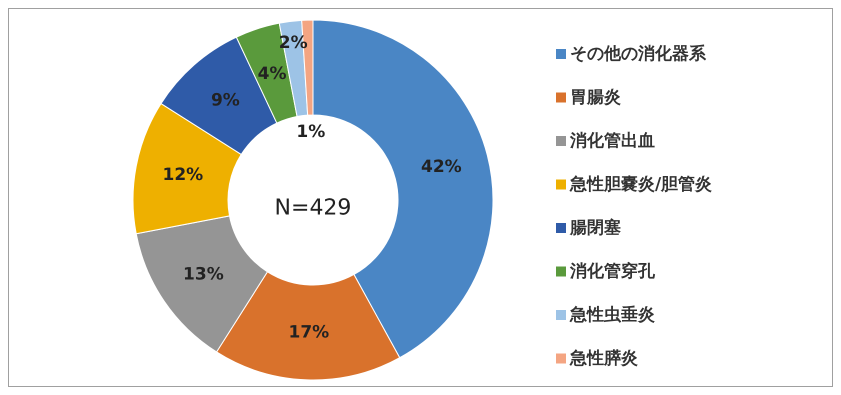 The width and height of the screenshot is (841, 395). Describe the element at coordinates (225, 100) in the screenshot. I see `data-label: 9%` at that location.